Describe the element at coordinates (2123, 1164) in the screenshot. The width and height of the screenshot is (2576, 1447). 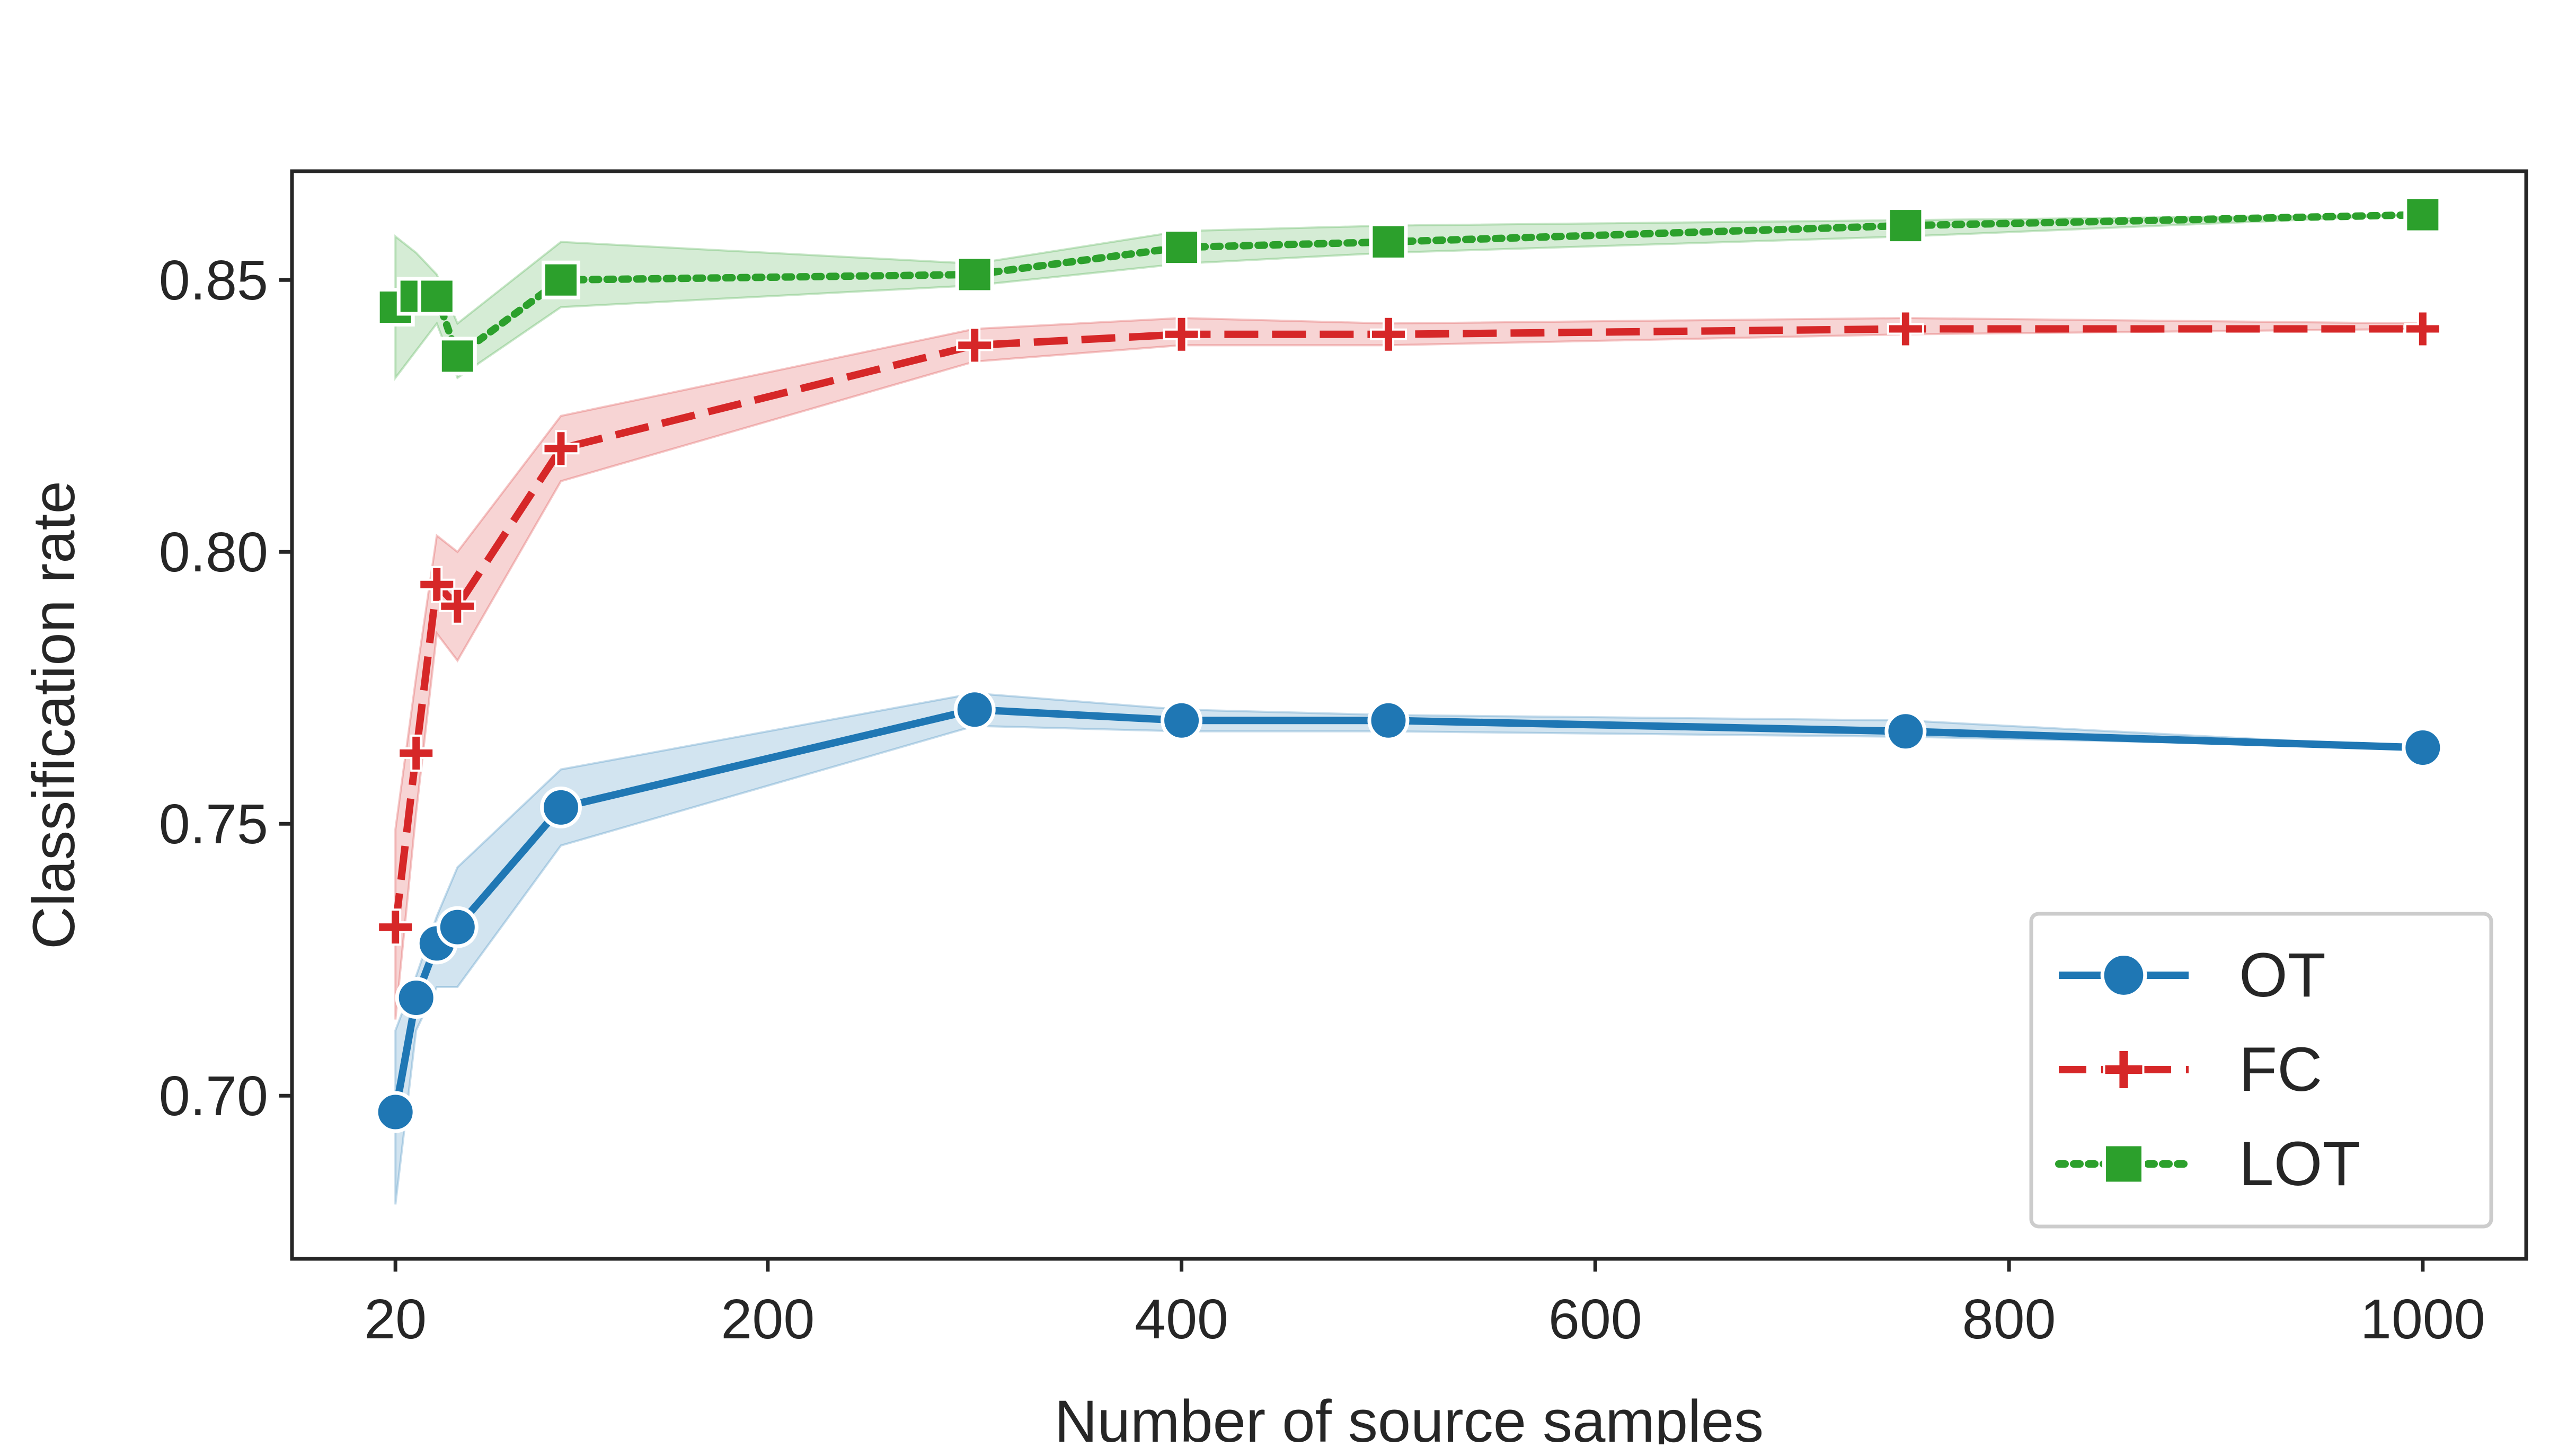
I see `legend-lot-marker` at that location.